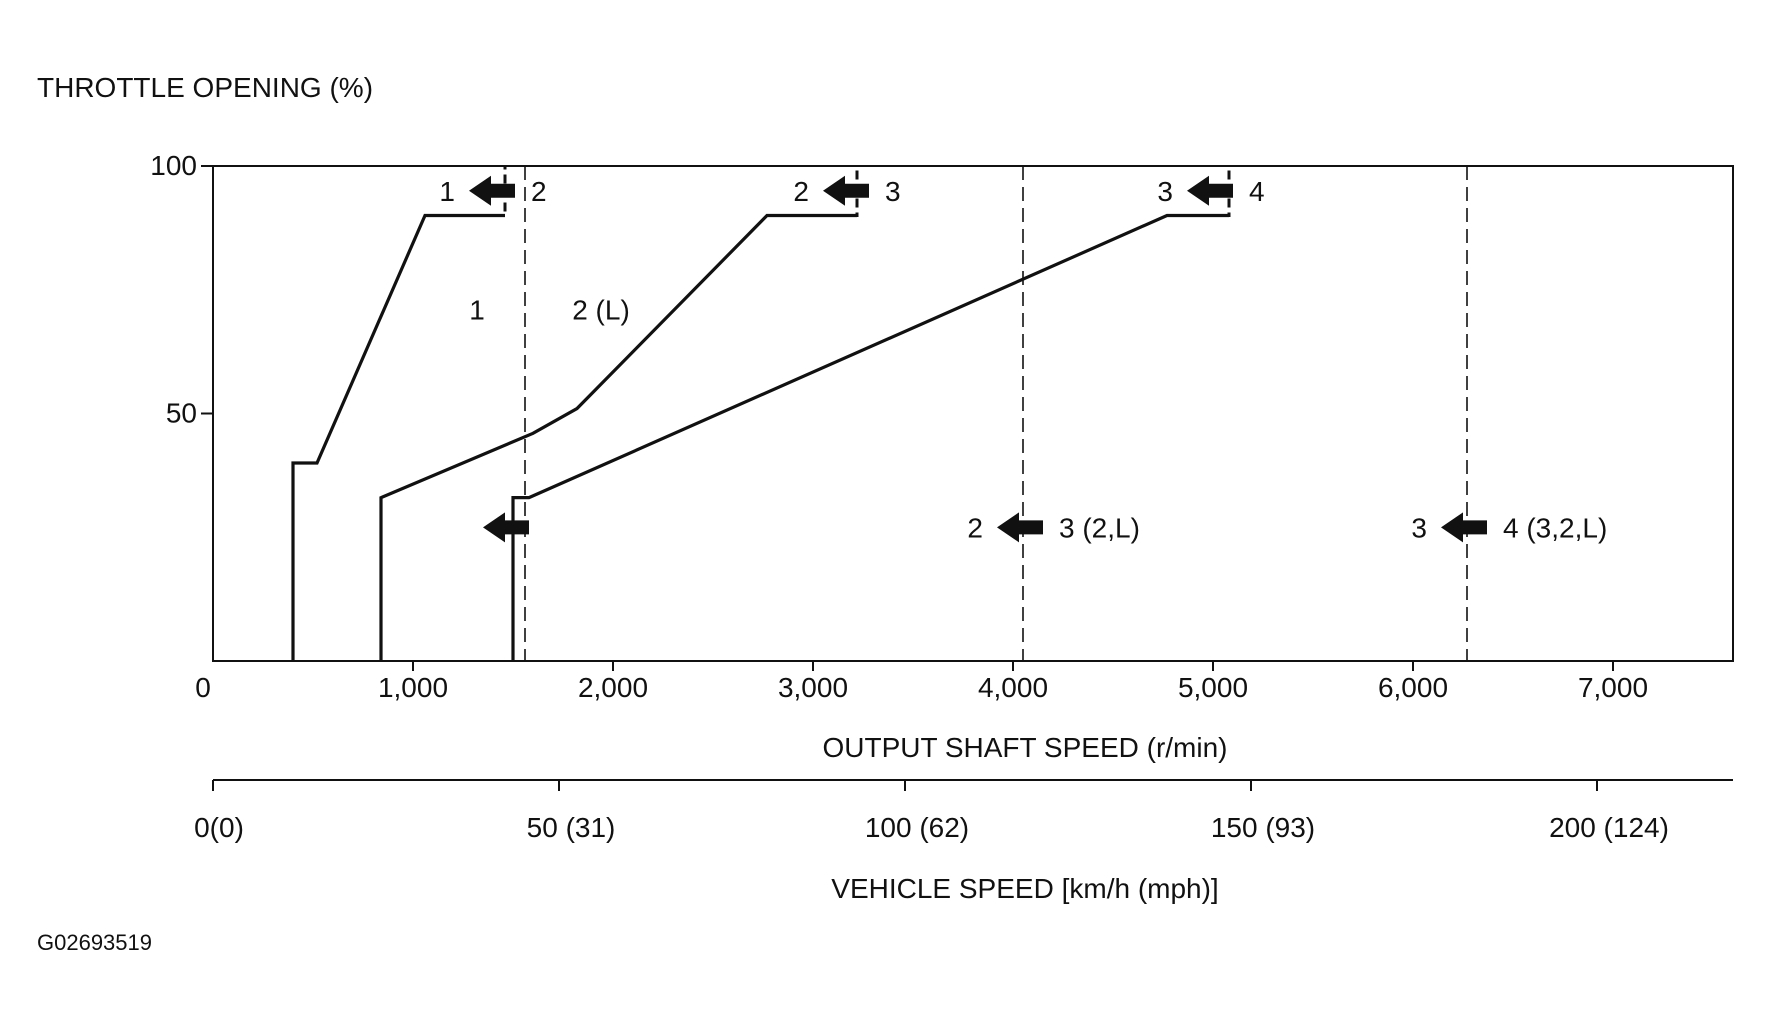  Describe the element at coordinates (477, 310) in the screenshot. I see `region-label: 1` at that location.